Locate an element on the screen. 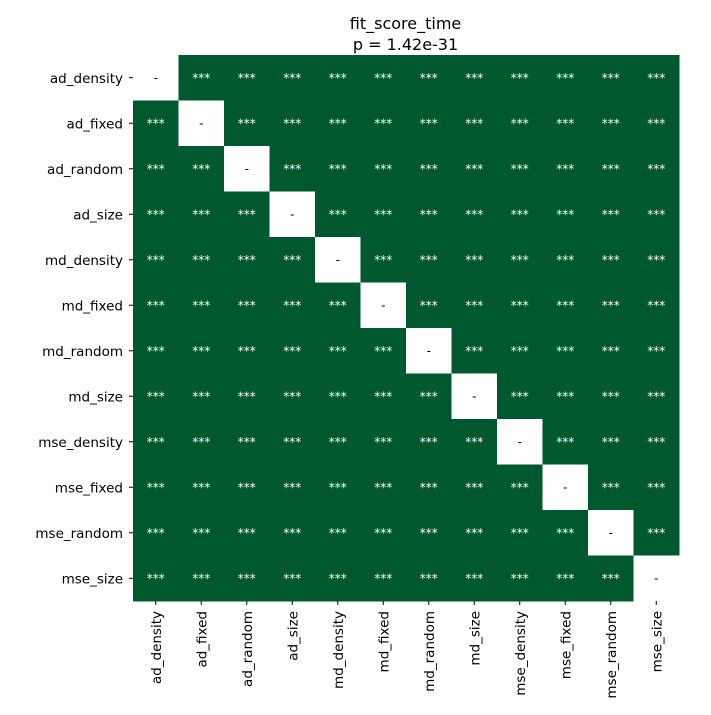 This screenshot has height=715, width=711. x-tick-label: md_size is located at coordinates (475, 638).